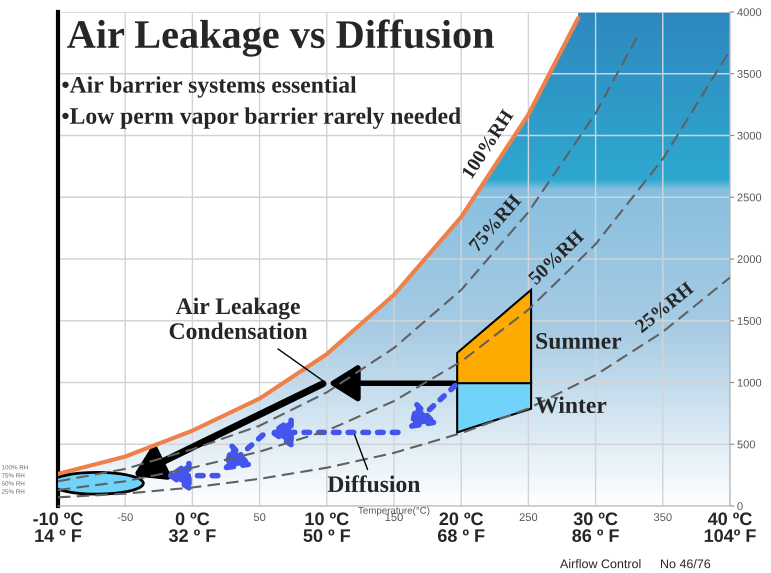 This screenshot has width=771, height=573. What do you see at coordinates (750, 259) in the screenshot?
I see `y-tick-label: 2000` at bounding box center [750, 259].